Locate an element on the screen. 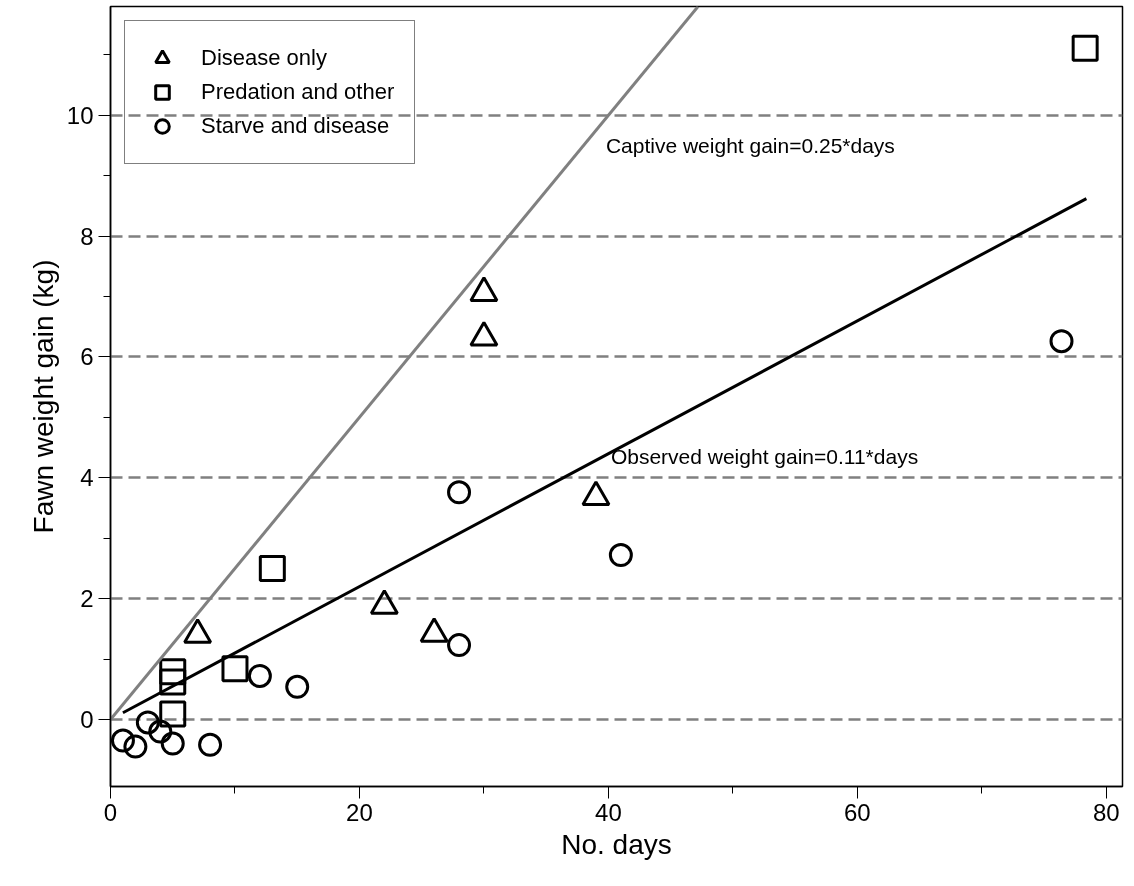 This screenshot has height=886, width=1134. legend-label: Disease only is located at coordinates (264, 58).